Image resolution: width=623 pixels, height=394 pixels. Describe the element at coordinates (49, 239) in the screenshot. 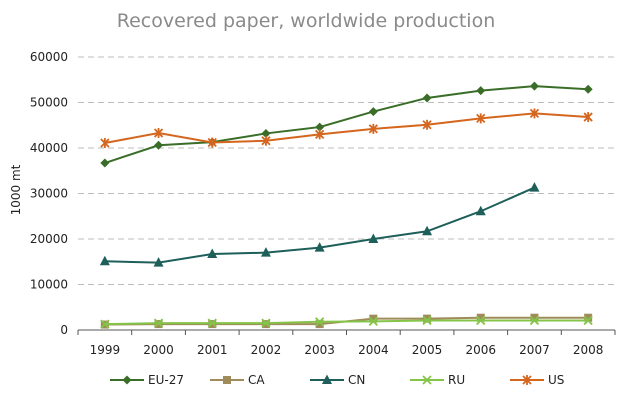

I see `y-tick-label: 20000` at that location.